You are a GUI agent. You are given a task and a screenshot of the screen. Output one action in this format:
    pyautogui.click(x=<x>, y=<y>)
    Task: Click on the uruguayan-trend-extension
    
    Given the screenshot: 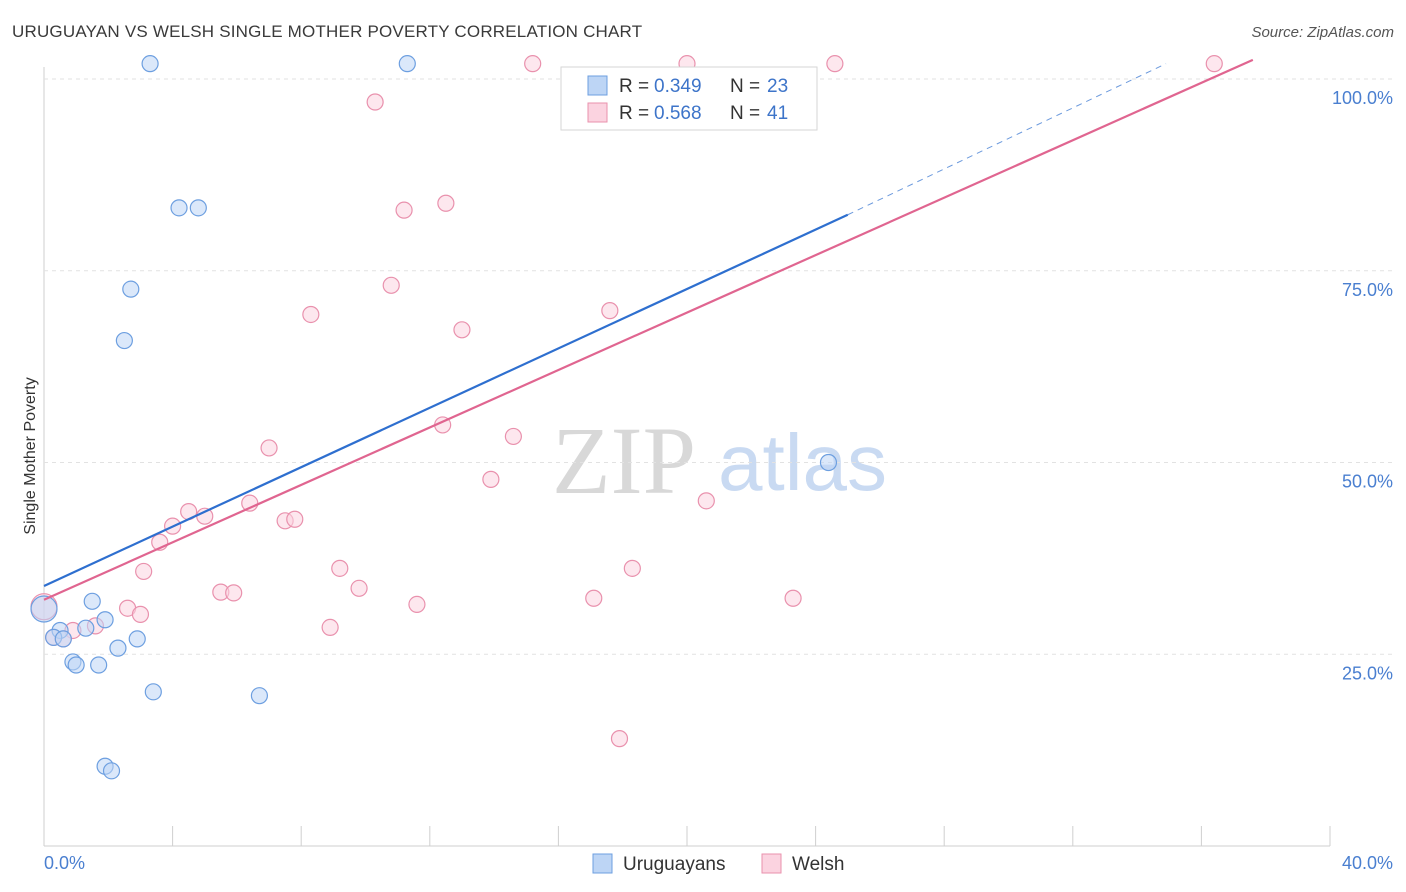 What is the action you would take?
    pyautogui.click(x=1007, y=139)
    